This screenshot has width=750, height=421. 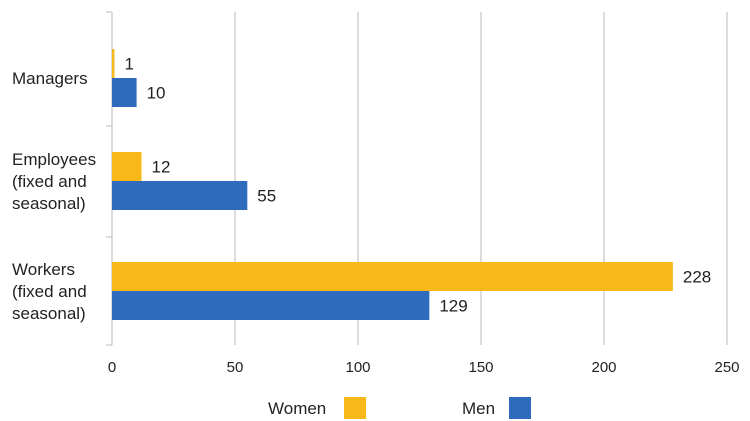 What do you see at coordinates (128, 64) in the screenshot?
I see `bar-value-label: 1` at bounding box center [128, 64].